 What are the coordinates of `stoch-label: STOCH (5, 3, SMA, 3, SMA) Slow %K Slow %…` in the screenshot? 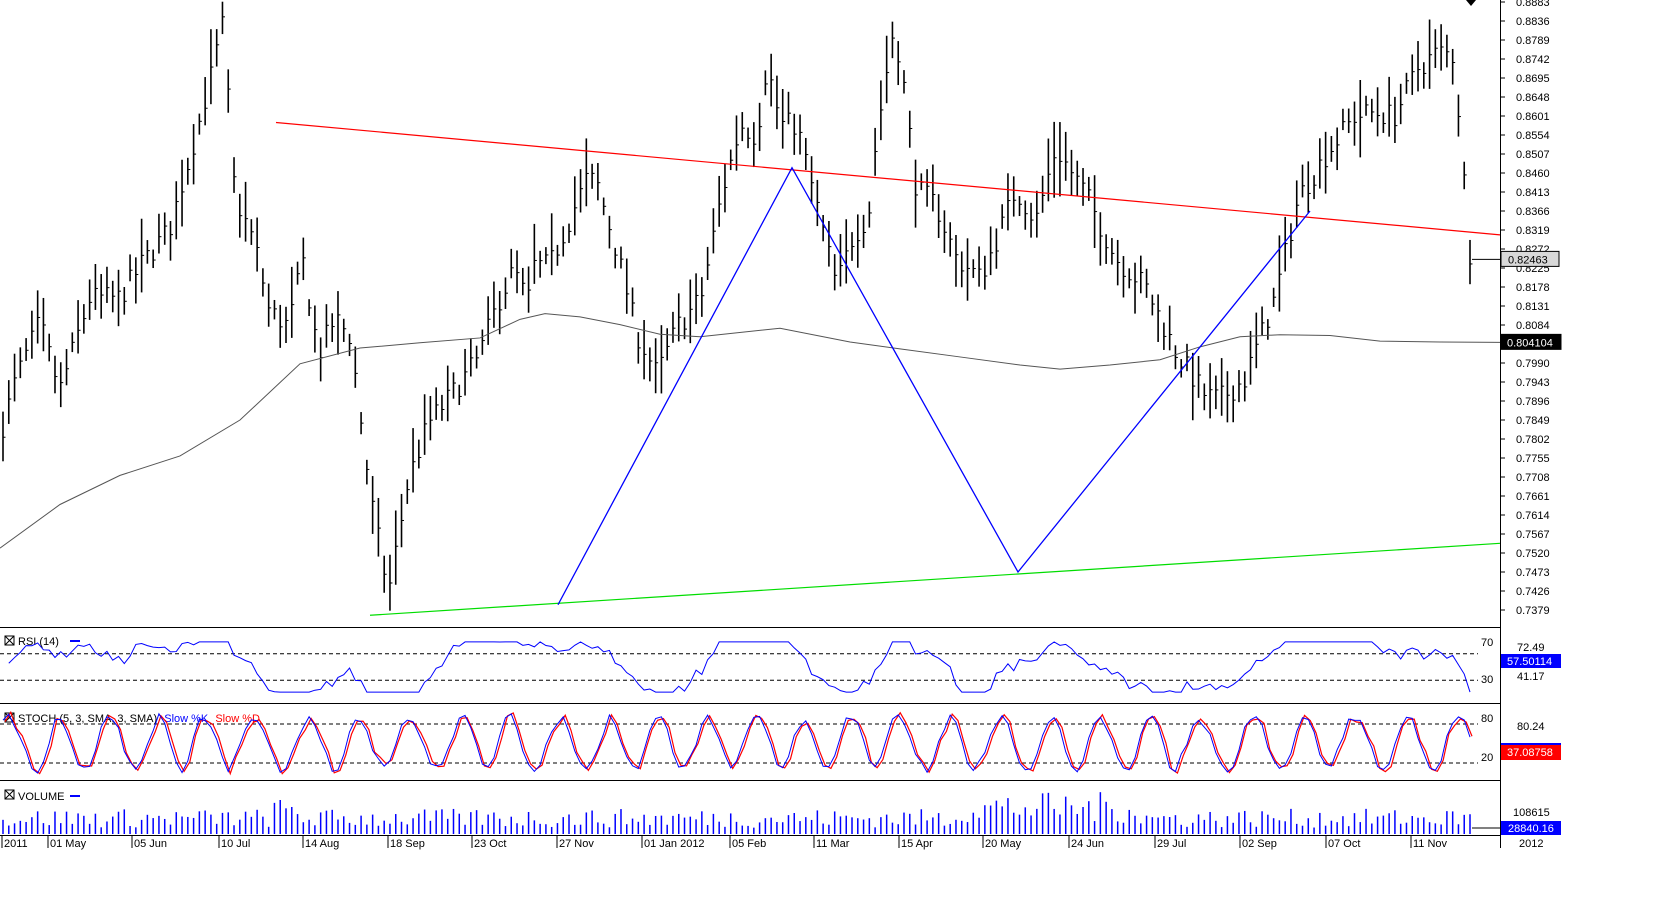 It's located at (139, 719).